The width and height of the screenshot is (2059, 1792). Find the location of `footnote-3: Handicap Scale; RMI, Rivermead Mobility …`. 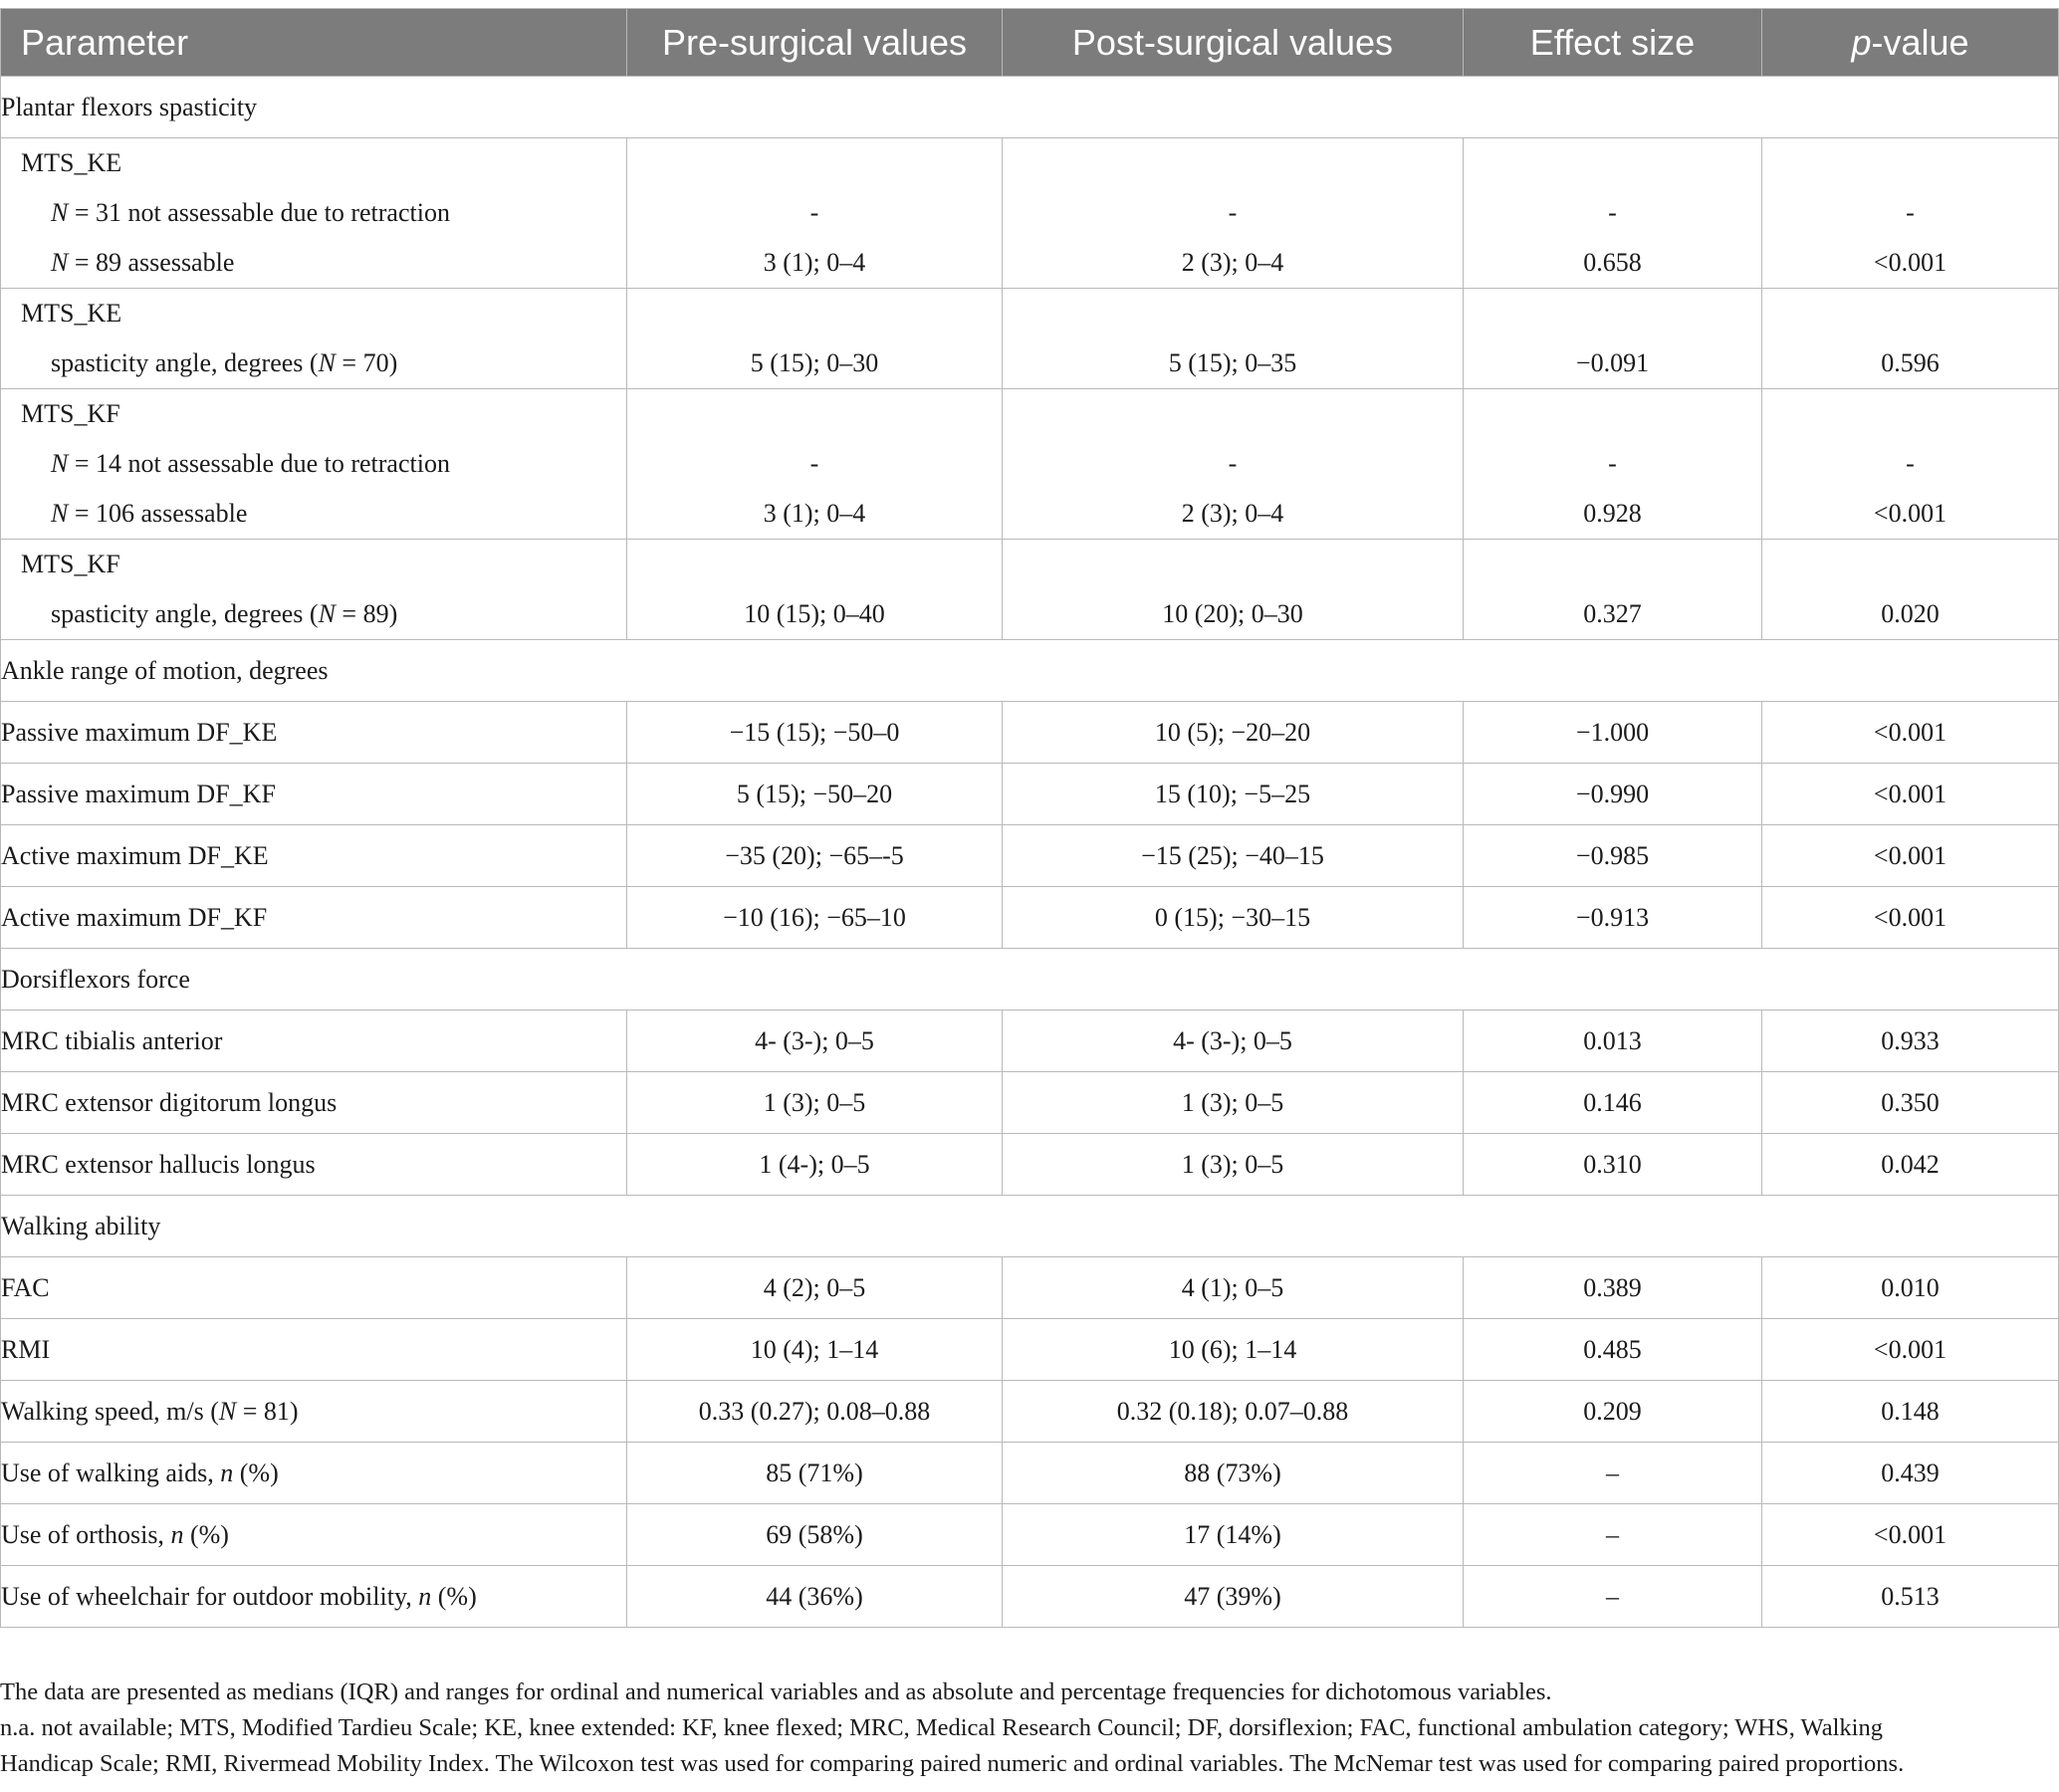

footnote-3: Handicap Scale; RMI, Rivermead Mobility … is located at coordinates (952, 1764).